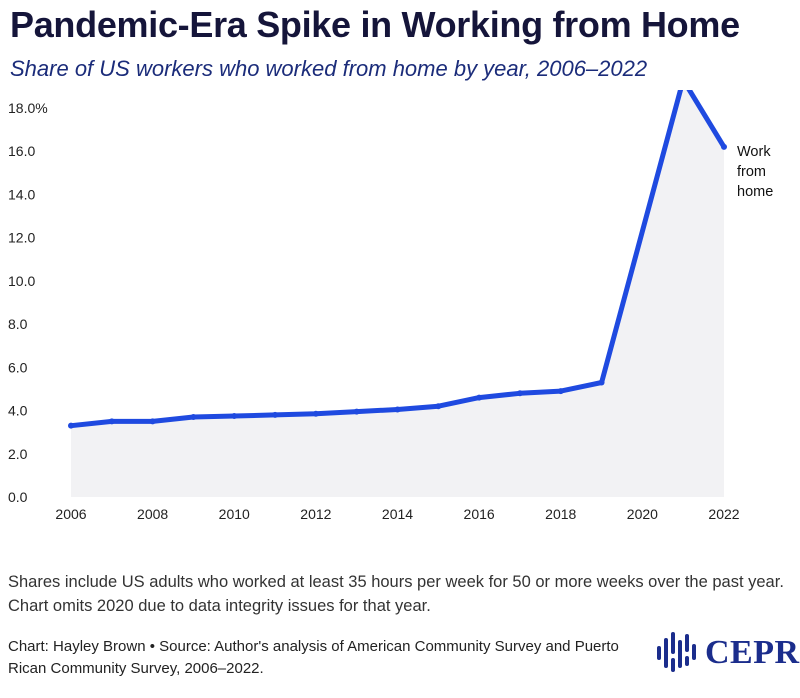  Describe the element at coordinates (18, 324) in the screenshot. I see `y-tick-label: 8.0` at that location.